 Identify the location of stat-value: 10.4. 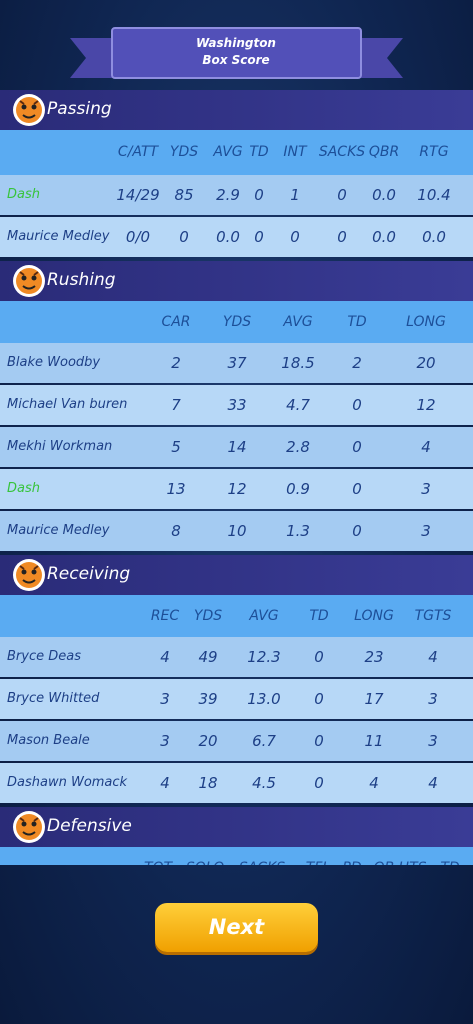
(434, 195).